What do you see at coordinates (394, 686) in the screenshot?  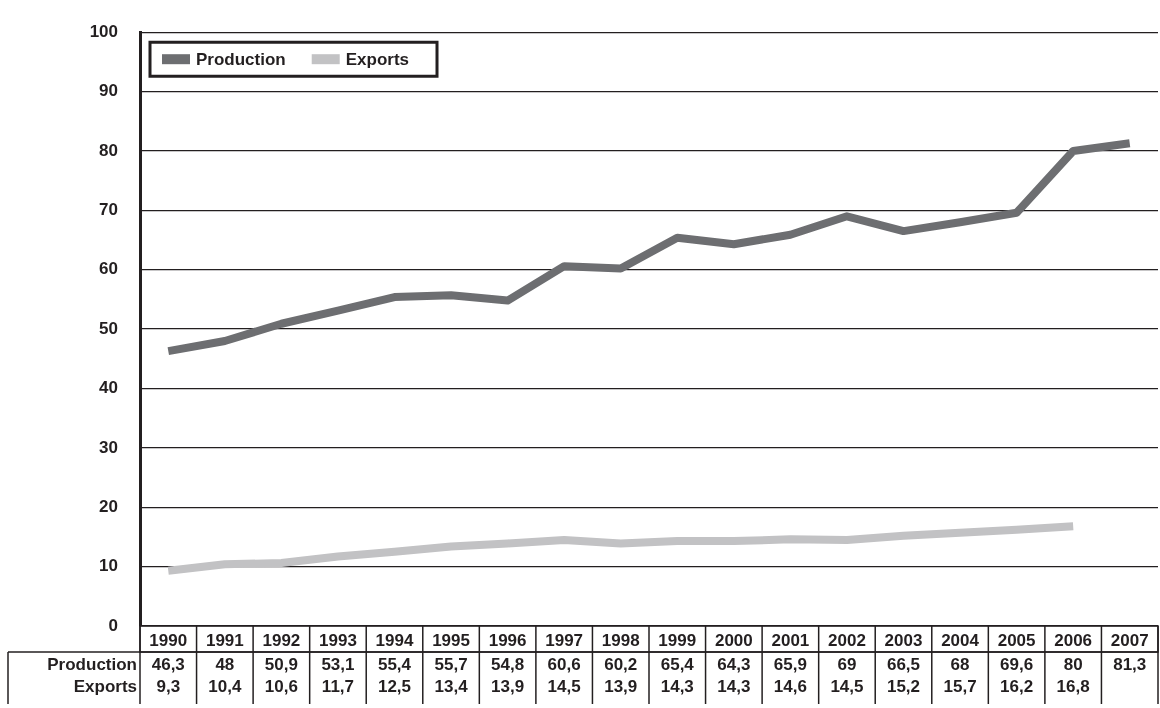 I see `data-label: 12,5` at bounding box center [394, 686].